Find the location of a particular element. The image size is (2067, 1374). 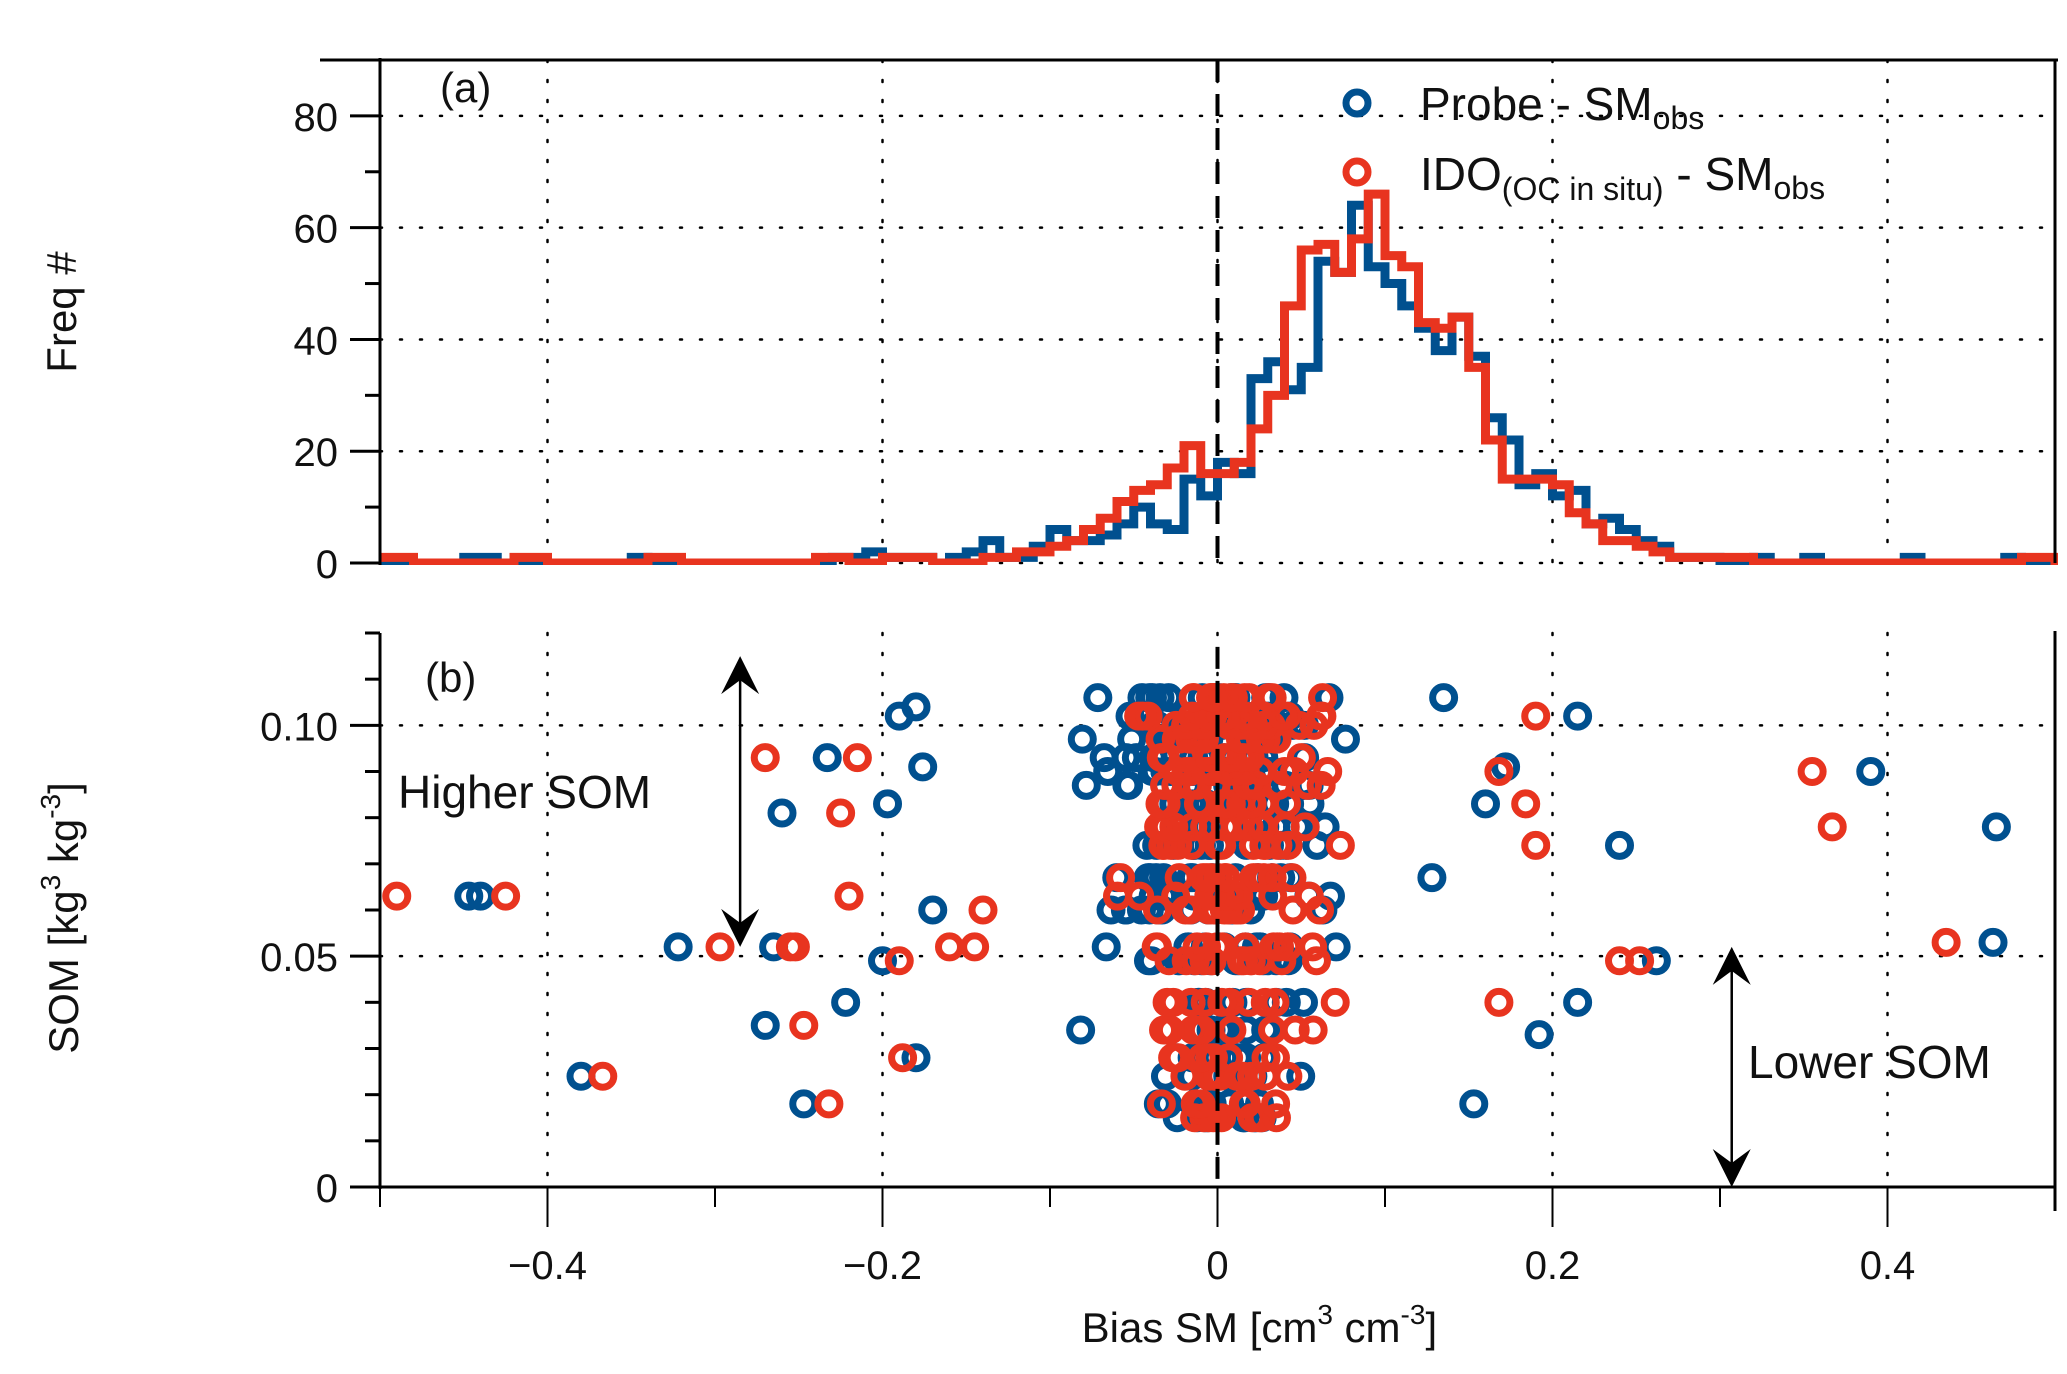

y-axis-title-a: Freq # is located at coordinates (61, 312).